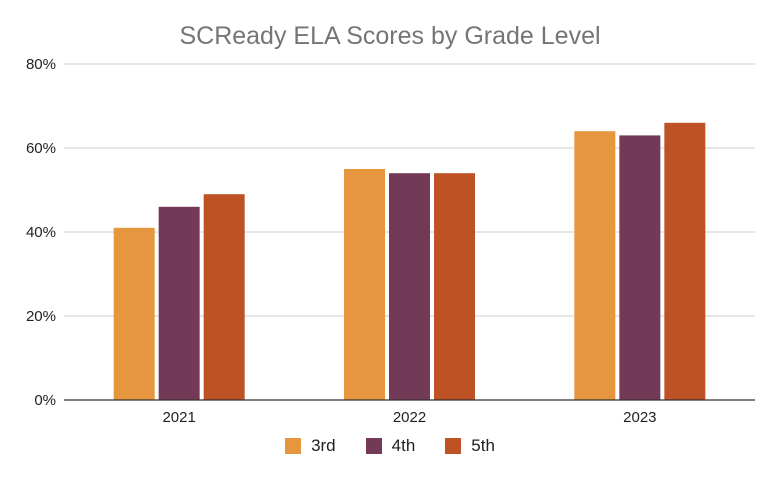 This screenshot has height=480, width=780. Describe the element at coordinates (293, 446) in the screenshot. I see `legend-swatch-3rd` at that location.